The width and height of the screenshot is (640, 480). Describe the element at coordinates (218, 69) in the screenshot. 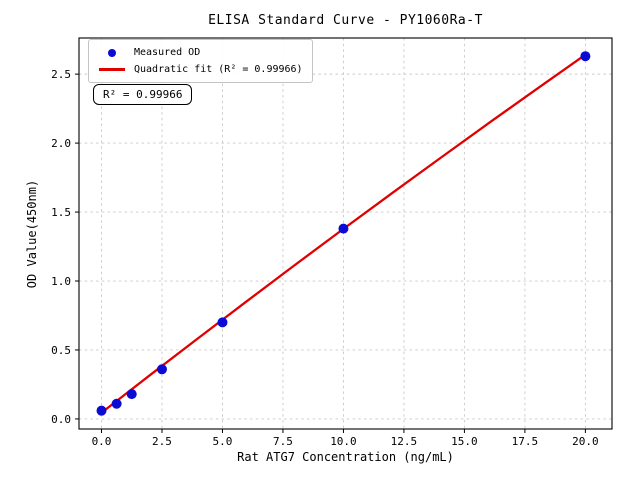

I see `legend-label-quadratic-fit: Quadratic fit (R² = 0.99966)` at that location.